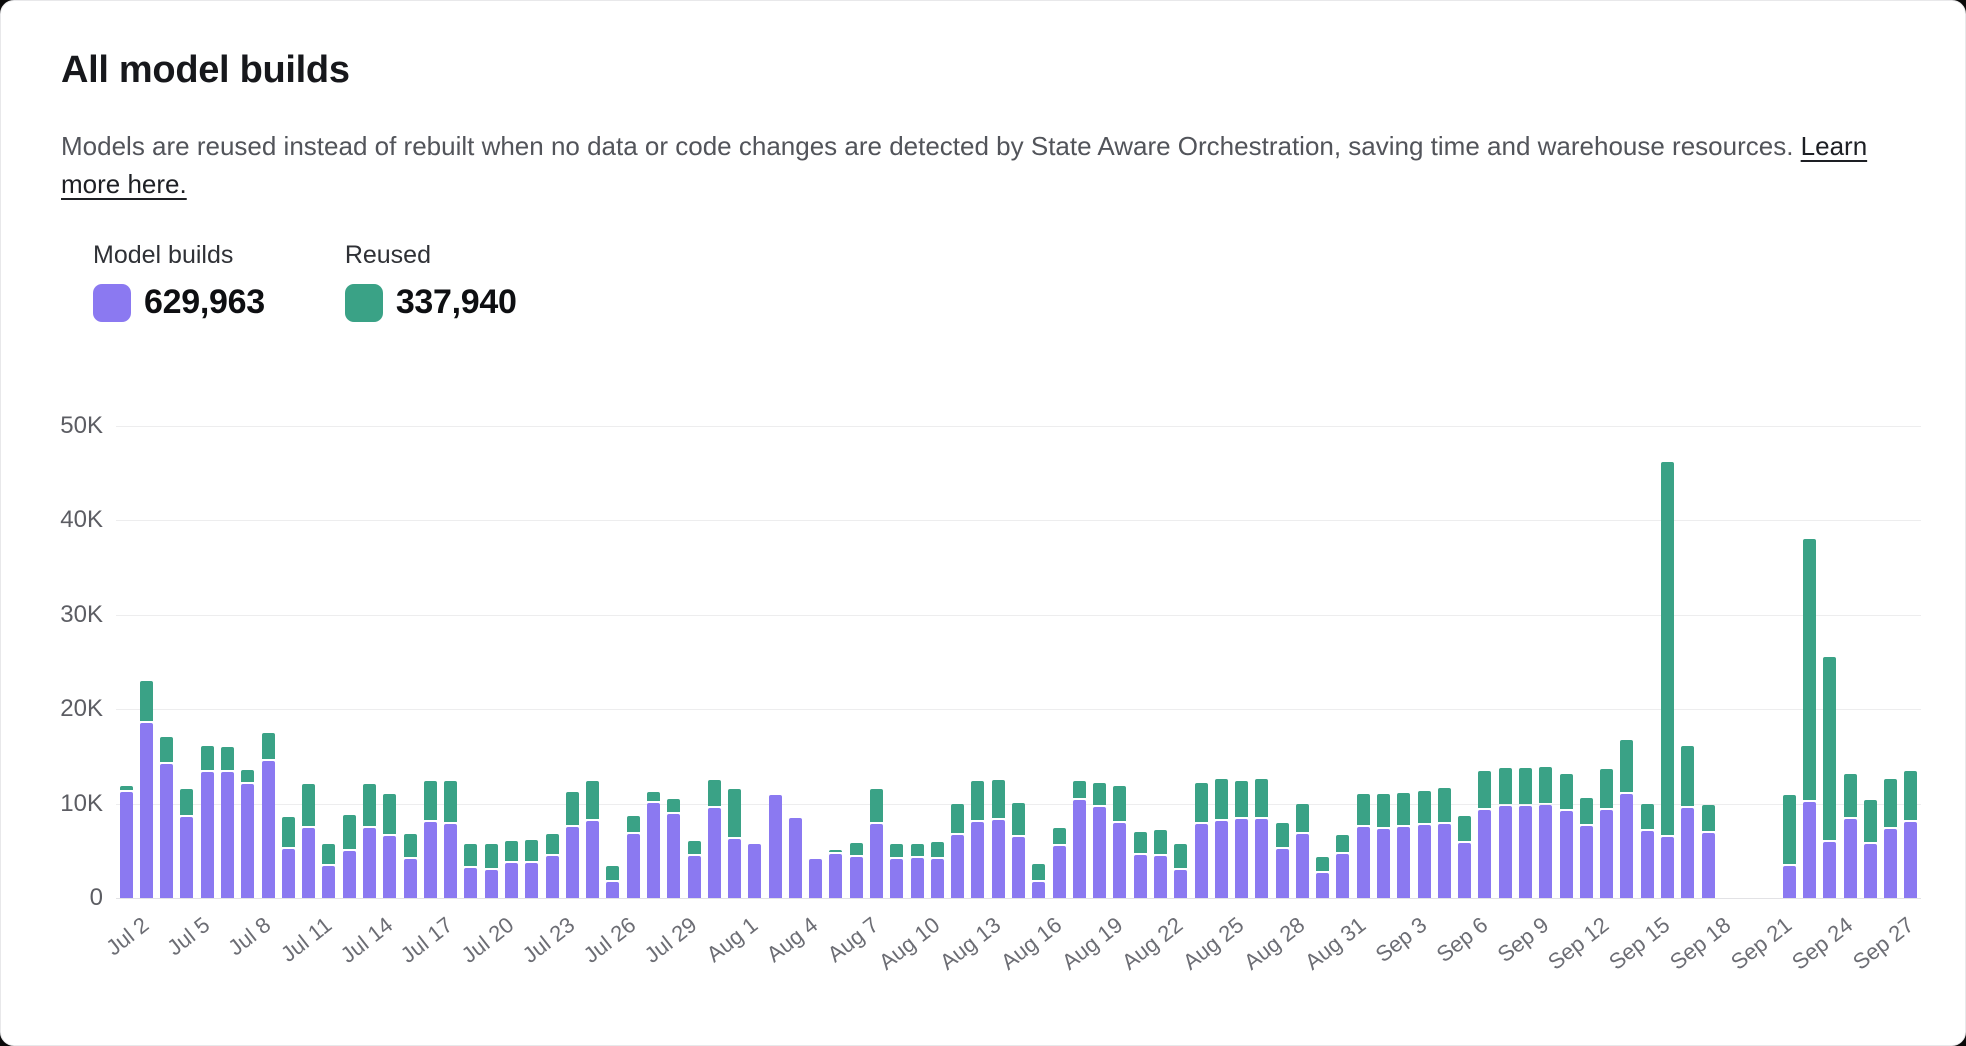 The height and width of the screenshot is (1046, 1966). Describe the element at coordinates (124, 184) in the screenshot. I see `learn-more-link-line2: more here.` at that location.